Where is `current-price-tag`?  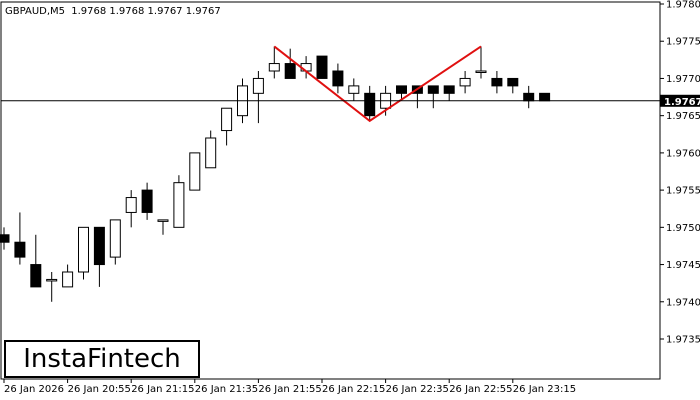 current-price-tag is located at coordinates (680, 100).